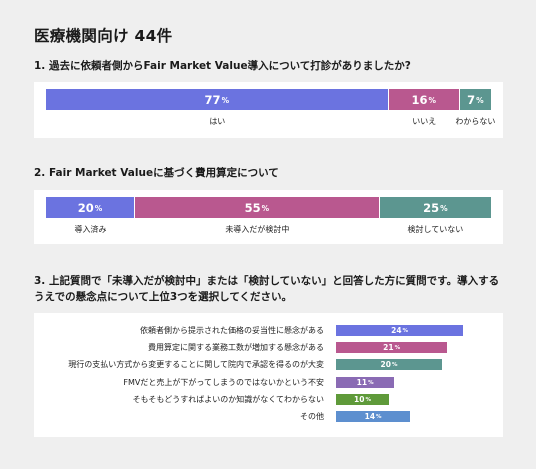 The width and height of the screenshot is (536, 469). I want to click on bar-segment-2: 55%, so click(257, 207).